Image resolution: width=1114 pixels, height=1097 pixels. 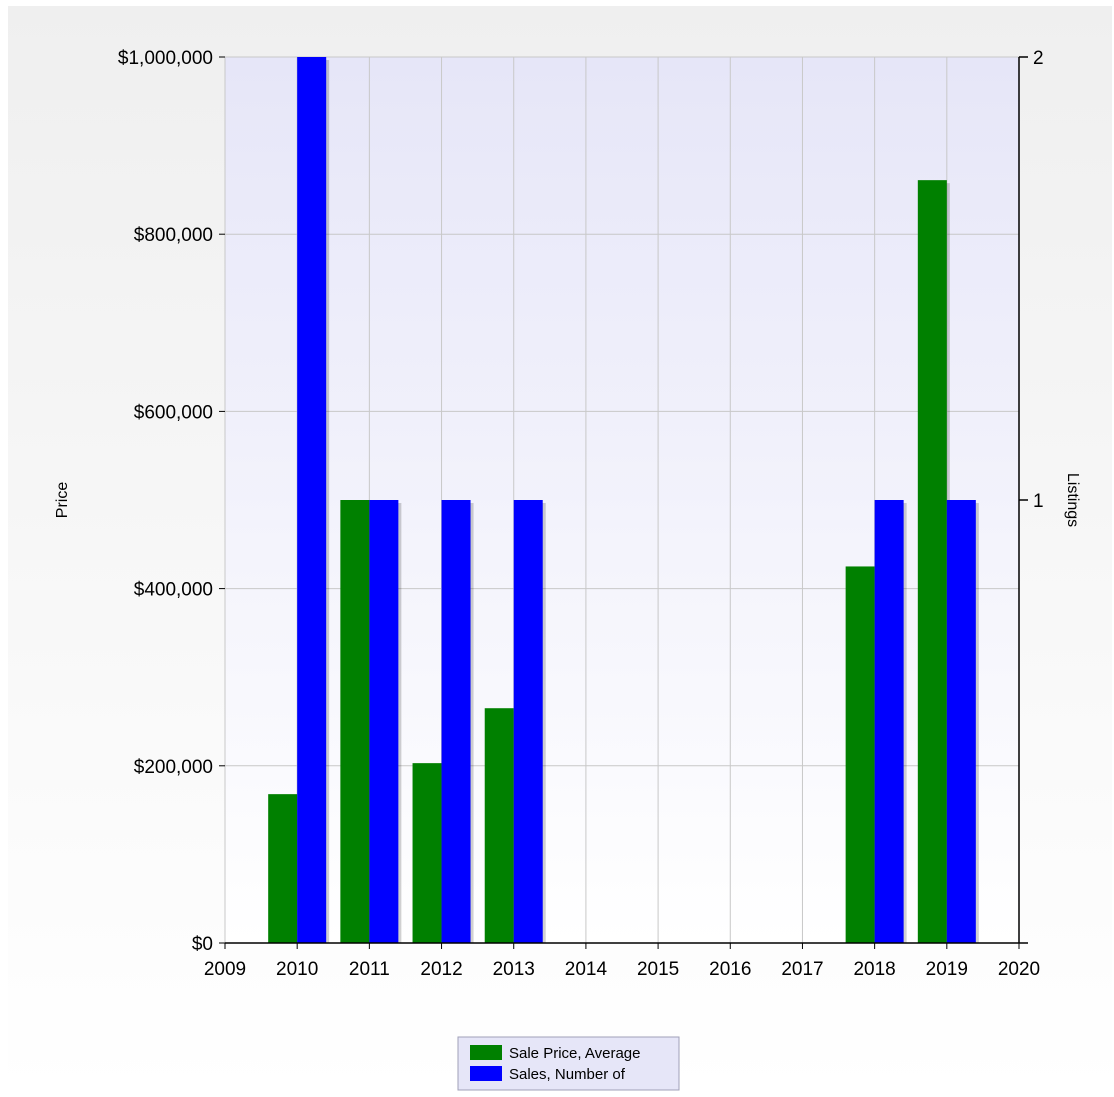 I want to click on left-tick-label: $600,000, so click(x=173, y=412).